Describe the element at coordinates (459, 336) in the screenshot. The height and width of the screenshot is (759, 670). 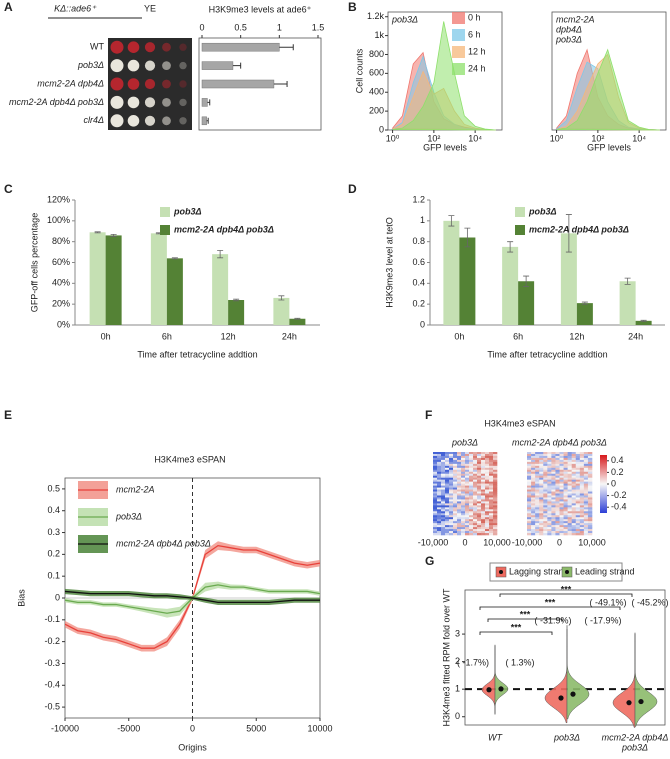
I see `x-tick-label: 0h` at that location.